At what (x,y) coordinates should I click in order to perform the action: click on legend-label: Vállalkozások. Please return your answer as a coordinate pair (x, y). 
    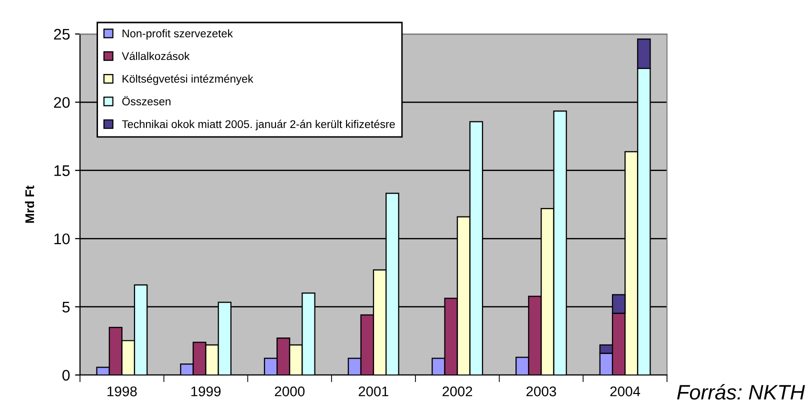
    Looking at the image, I should click on (156, 56).